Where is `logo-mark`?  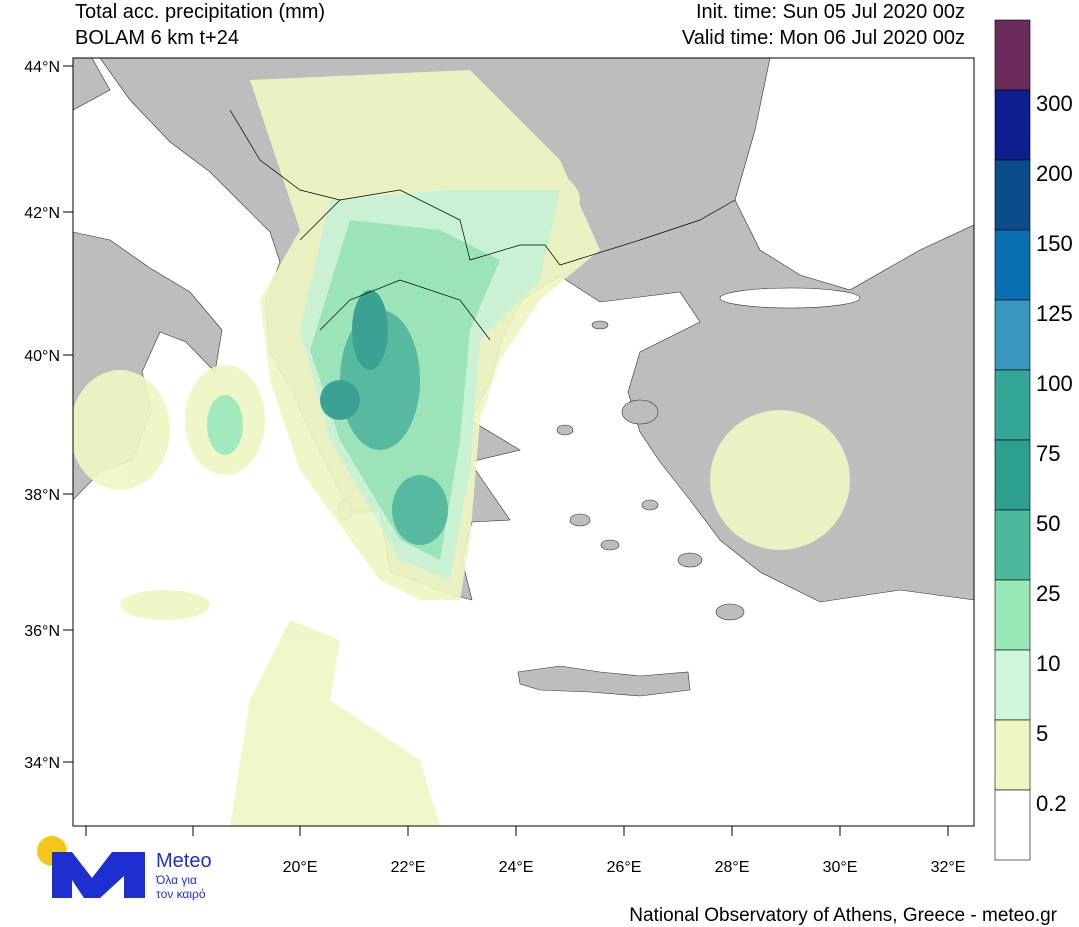 logo-mark is located at coordinates (98, 875).